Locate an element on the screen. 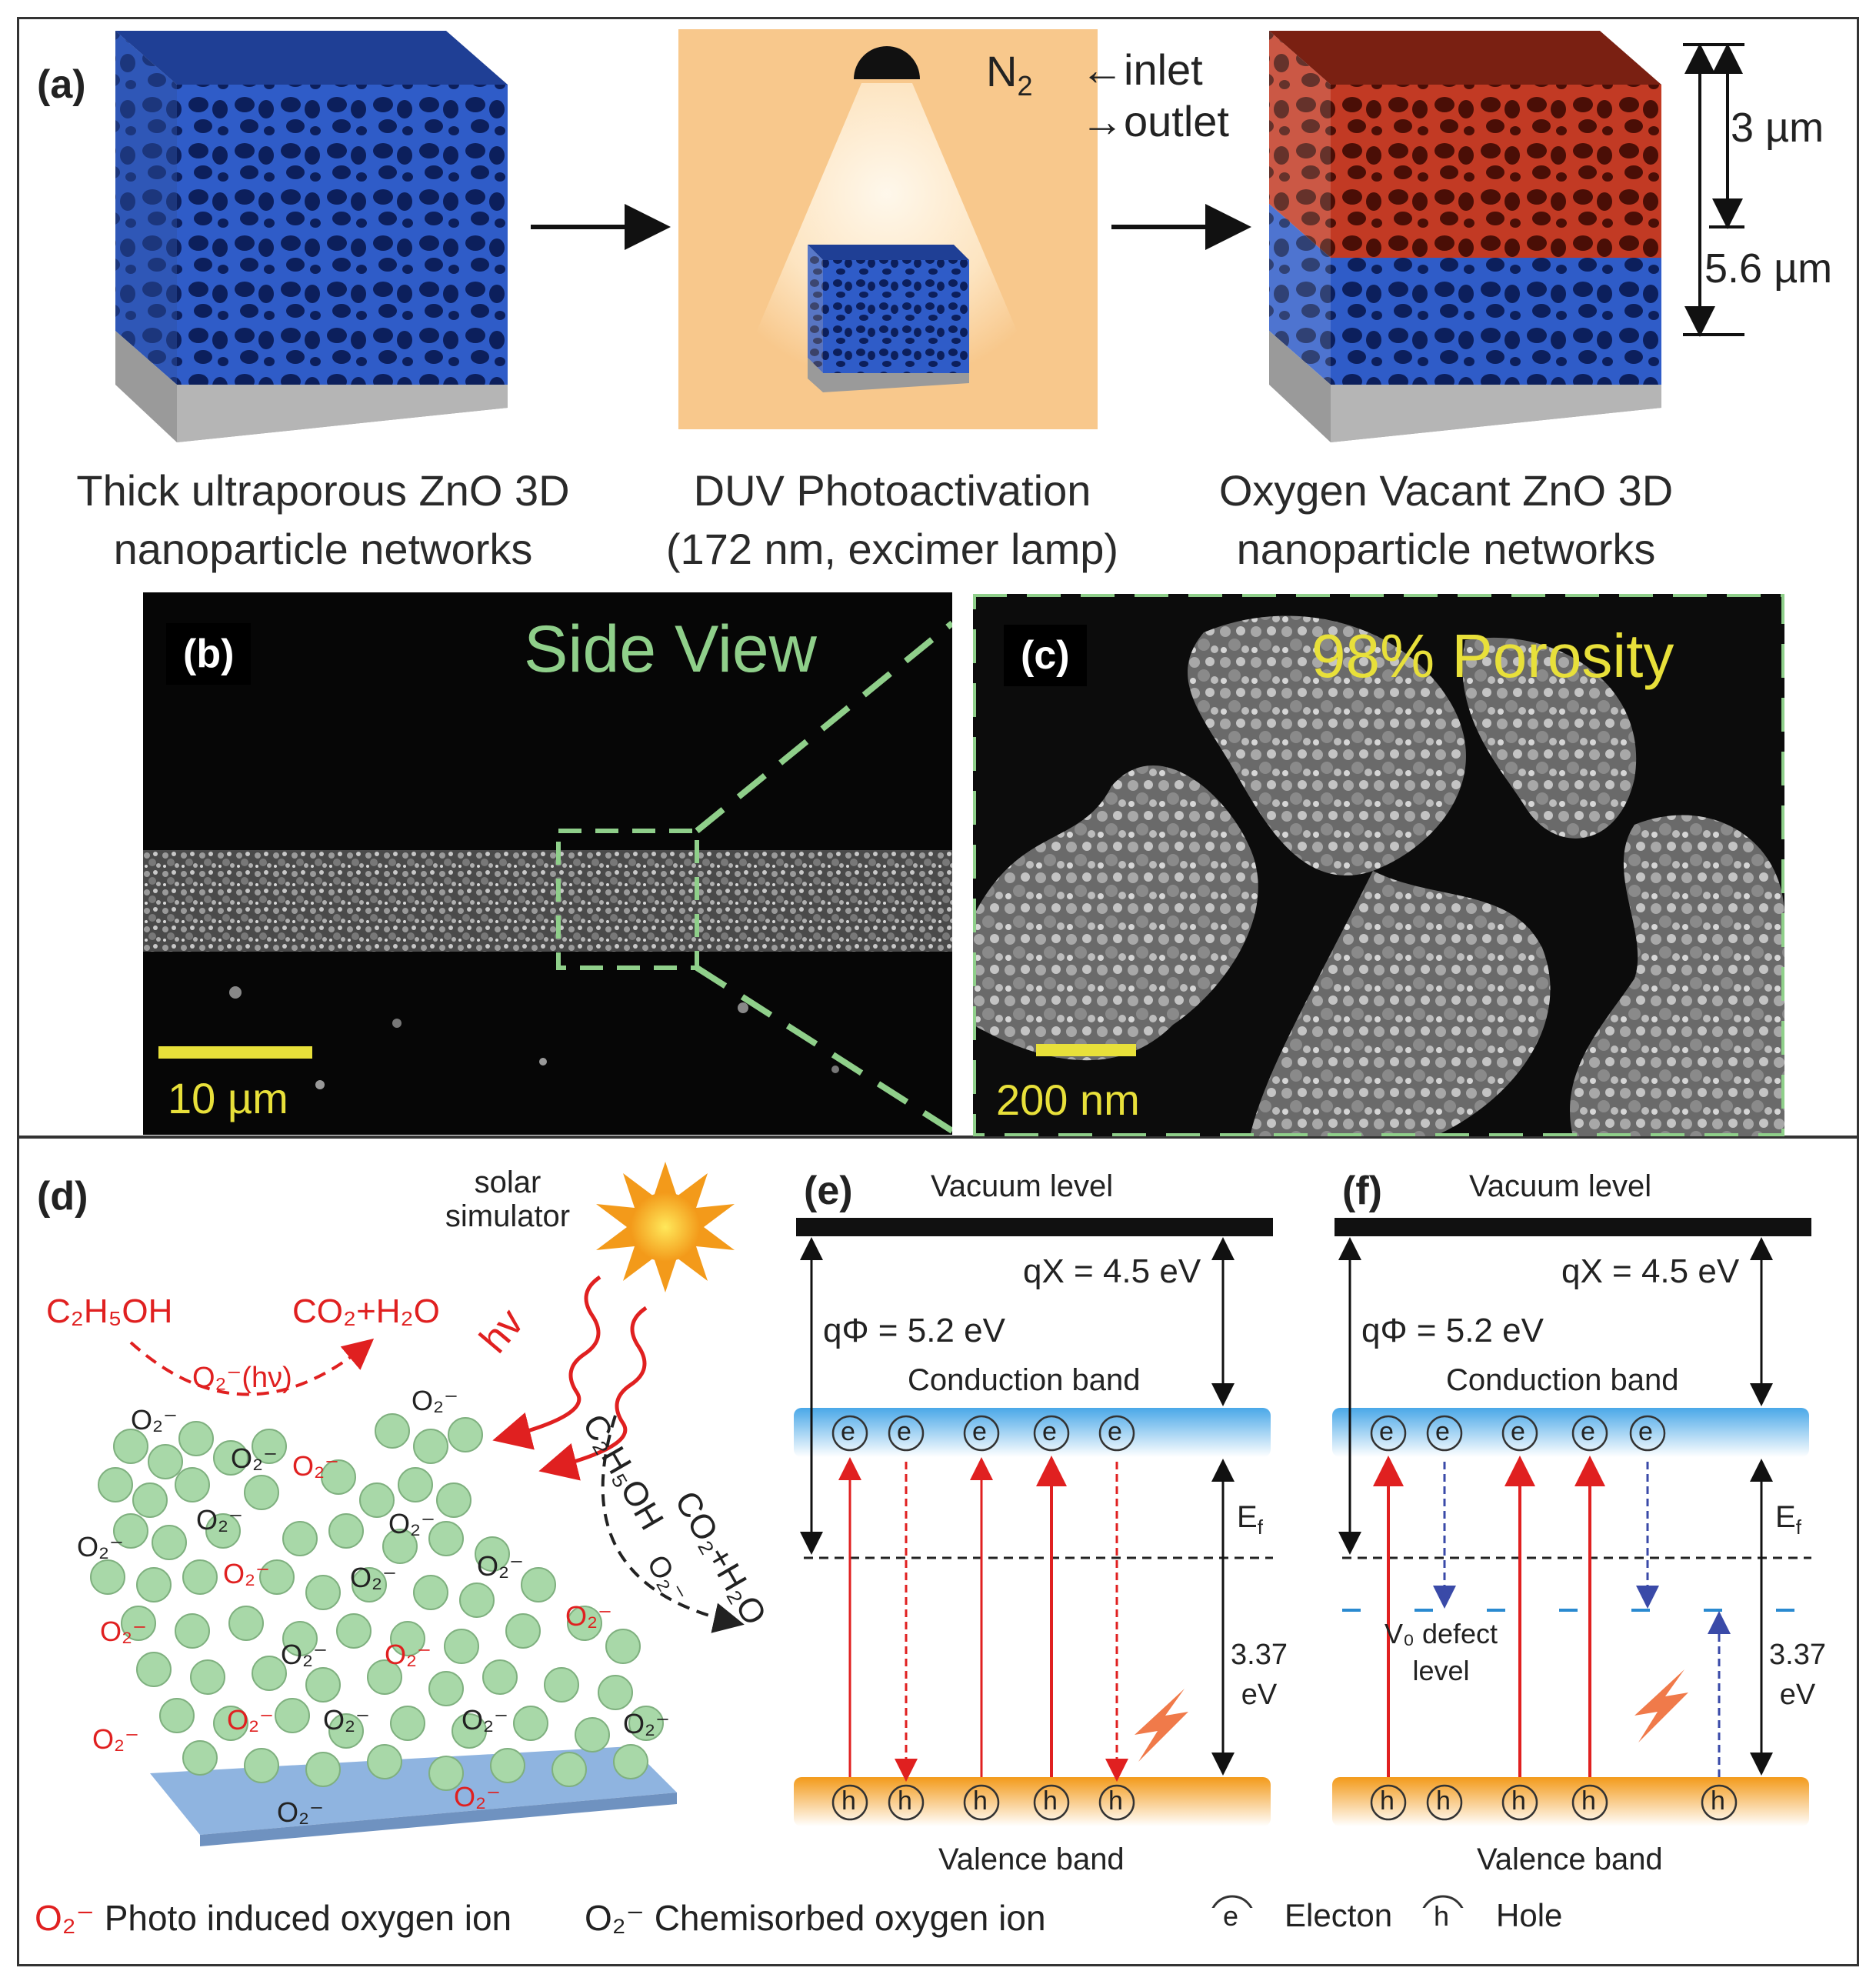  substrate-slab is located at coordinates (413, 1790).